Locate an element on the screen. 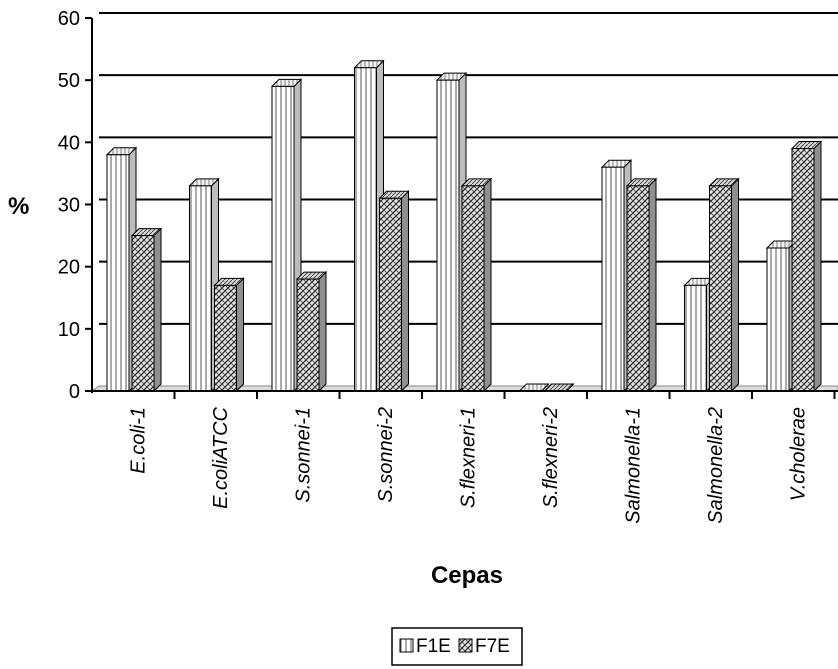 The width and height of the screenshot is (838, 669). x-tick-label: S.sonnei-1 is located at coordinates (303, 455).